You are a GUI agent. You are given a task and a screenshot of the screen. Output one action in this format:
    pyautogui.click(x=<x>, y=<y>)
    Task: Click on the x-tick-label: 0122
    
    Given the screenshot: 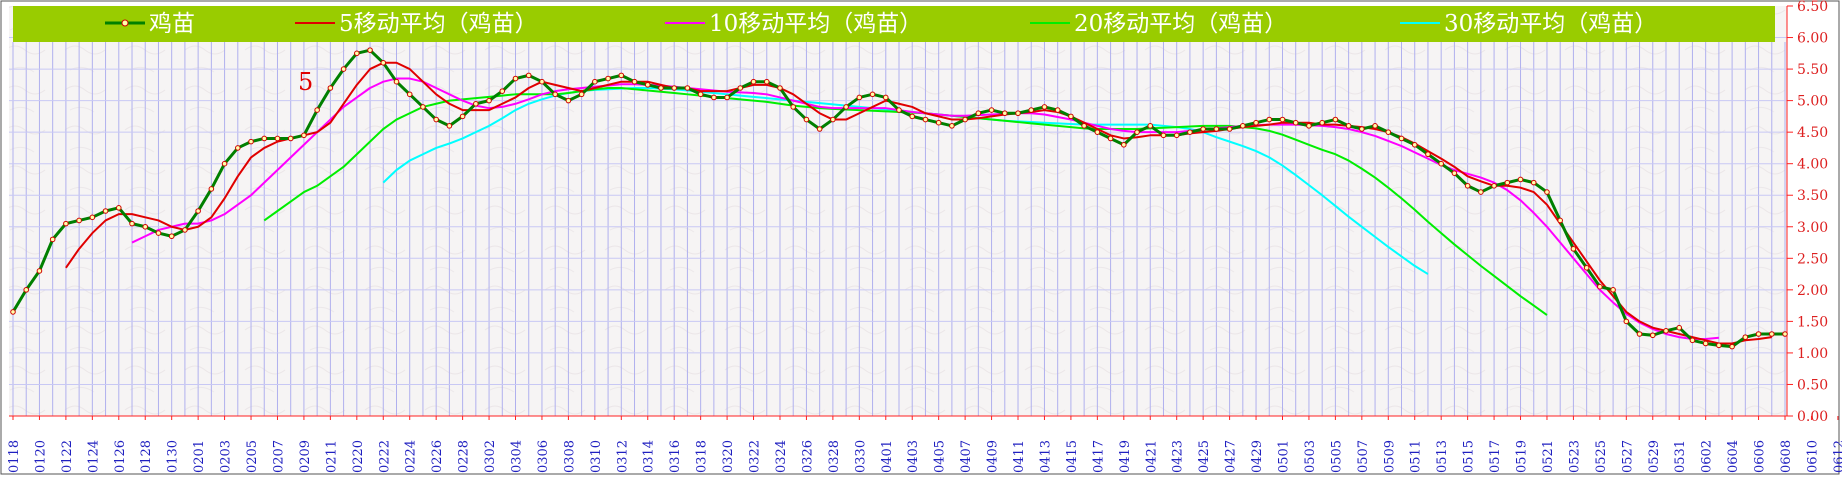 What is the action you would take?
    pyautogui.click(x=67, y=456)
    